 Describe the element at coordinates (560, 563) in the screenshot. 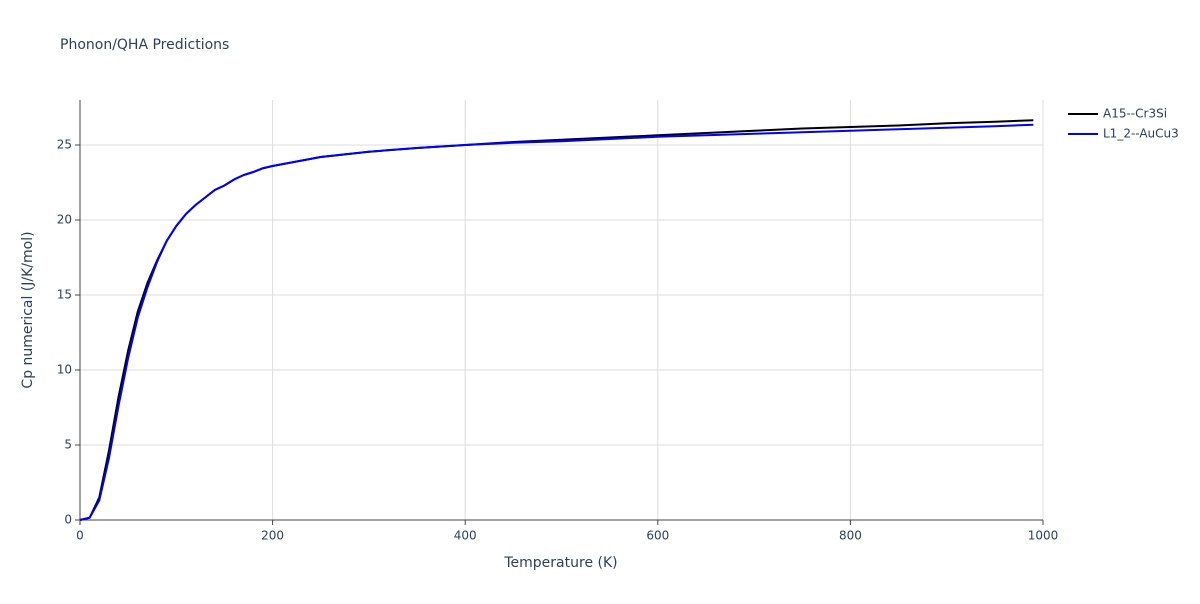

I see `x-axis-title: Temperature (K)` at that location.